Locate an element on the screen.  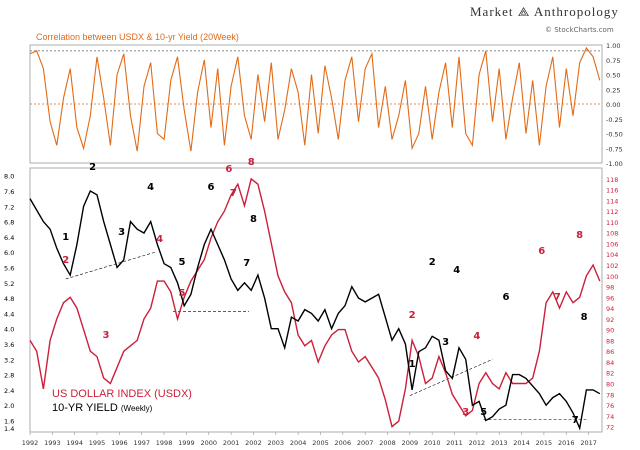
legend-usdx: US DOLLAR INDEX (USDX) is located at coordinates (122, 394).